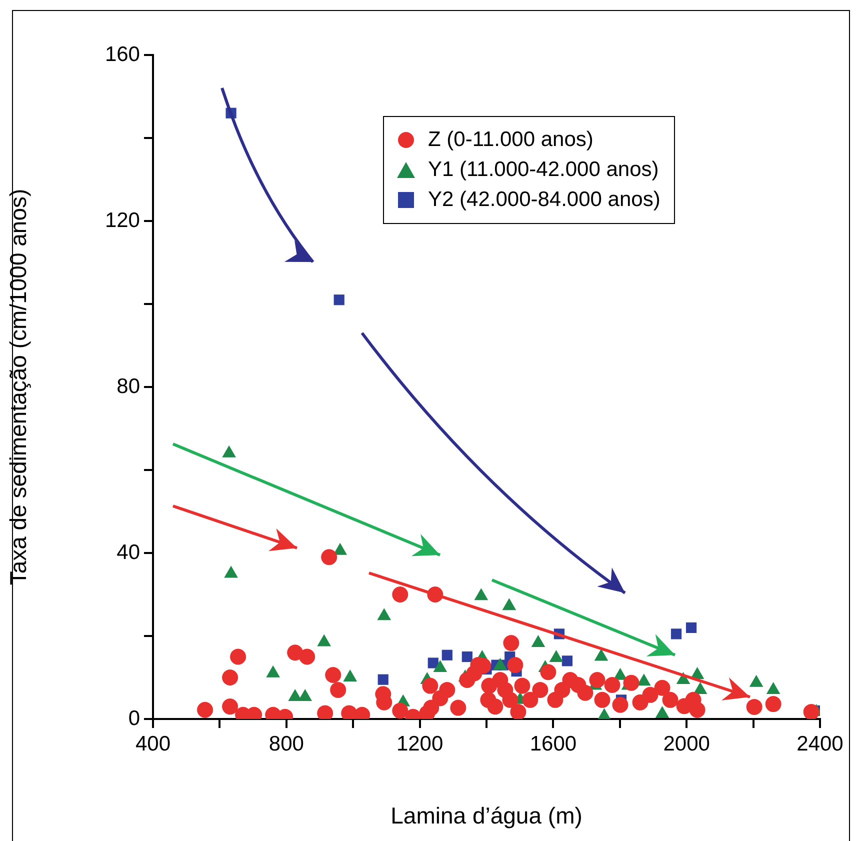 This screenshot has height=841, width=861. I want to click on x-tick-label: 400, so click(153, 744).